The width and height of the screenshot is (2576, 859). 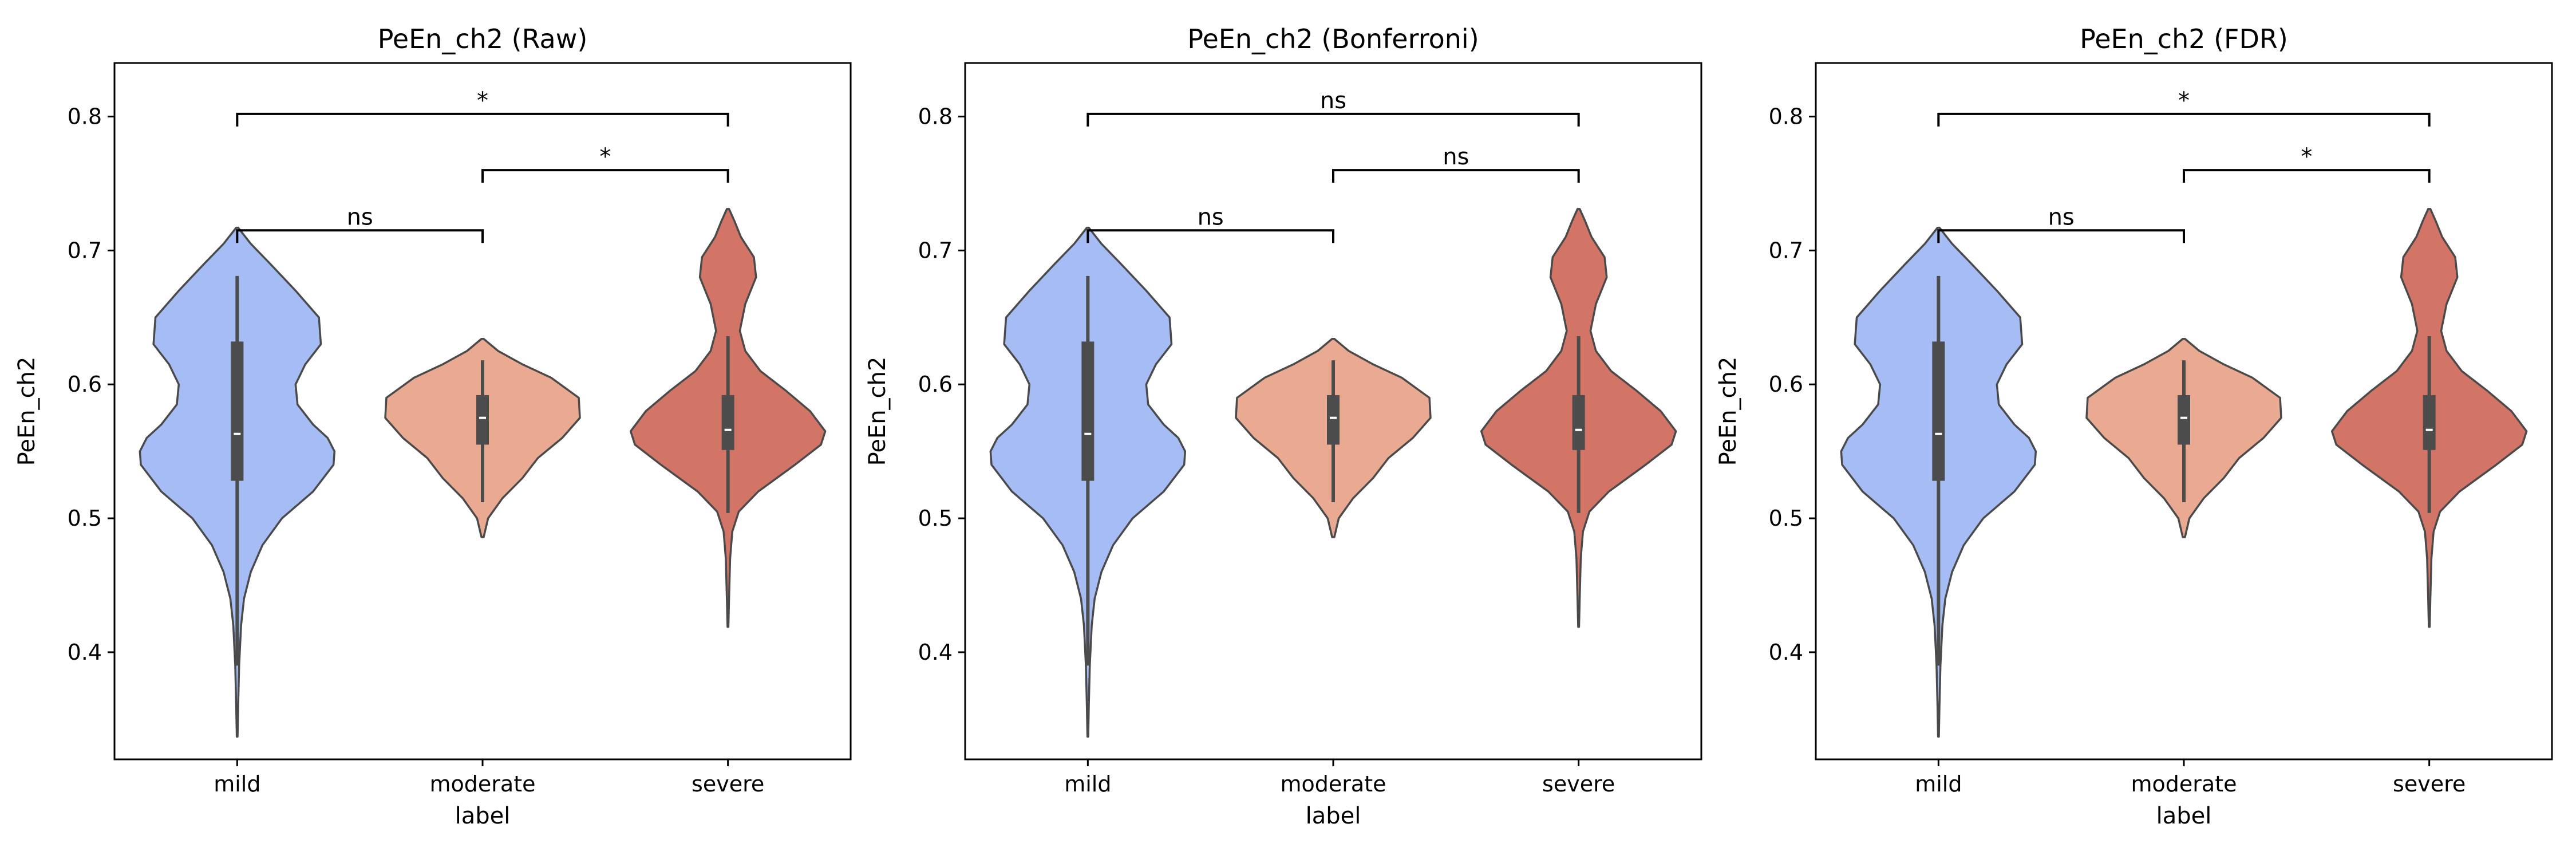 I want to click on significance-bracket-moderate-severe: ns, so click(x=1456, y=163).